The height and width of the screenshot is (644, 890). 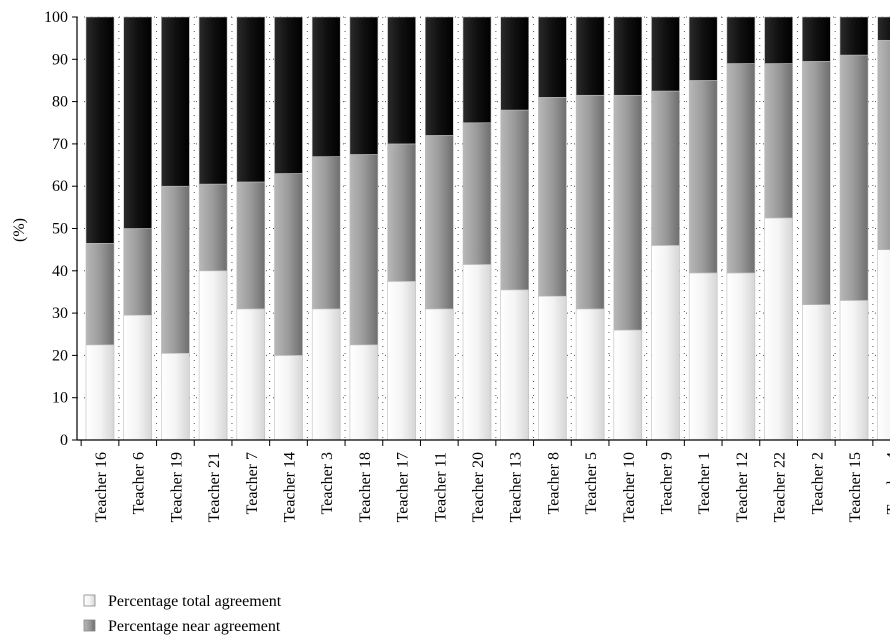 I want to click on y-tick-label: 60, so click(x=60, y=186).